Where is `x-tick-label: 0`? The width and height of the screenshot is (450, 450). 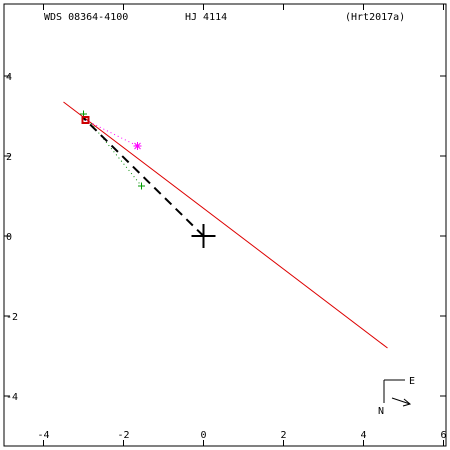 x-tick-label: 0 is located at coordinates (203, 435).